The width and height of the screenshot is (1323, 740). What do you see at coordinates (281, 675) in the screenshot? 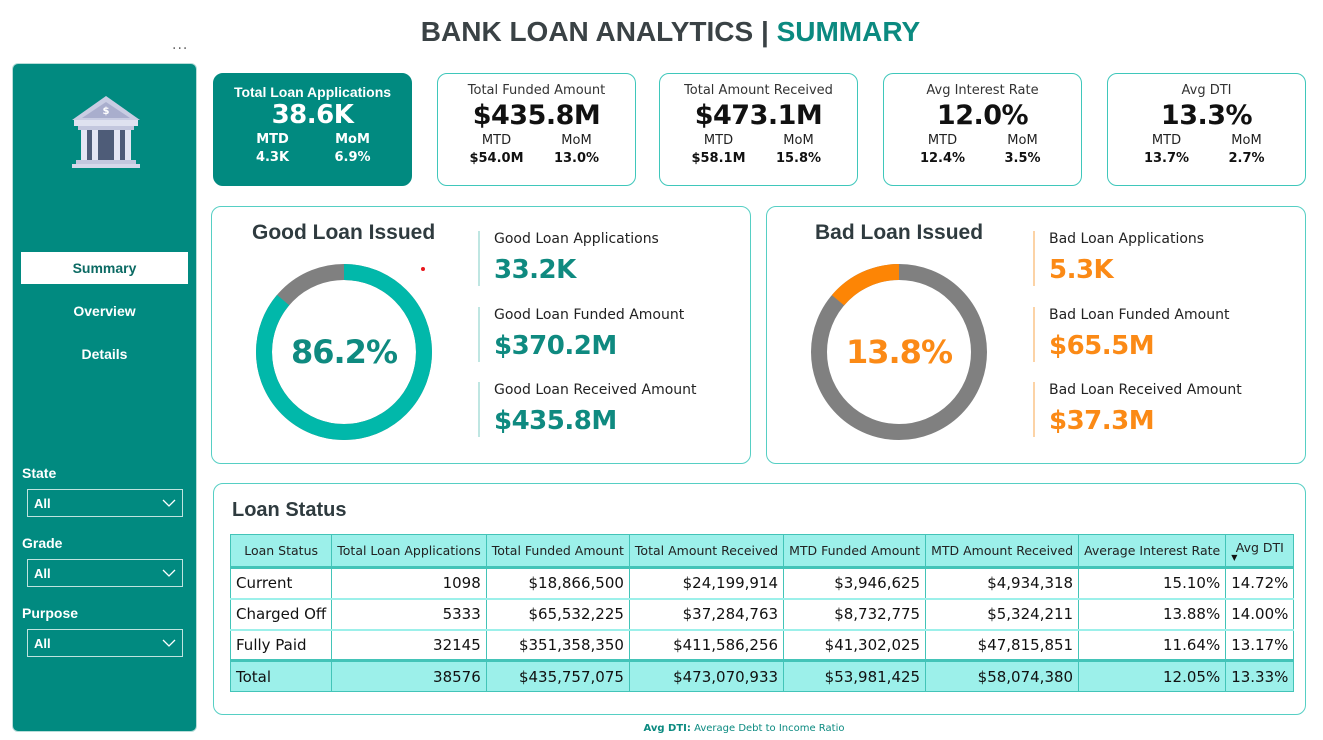
I see `table-cell: Total` at bounding box center [281, 675].